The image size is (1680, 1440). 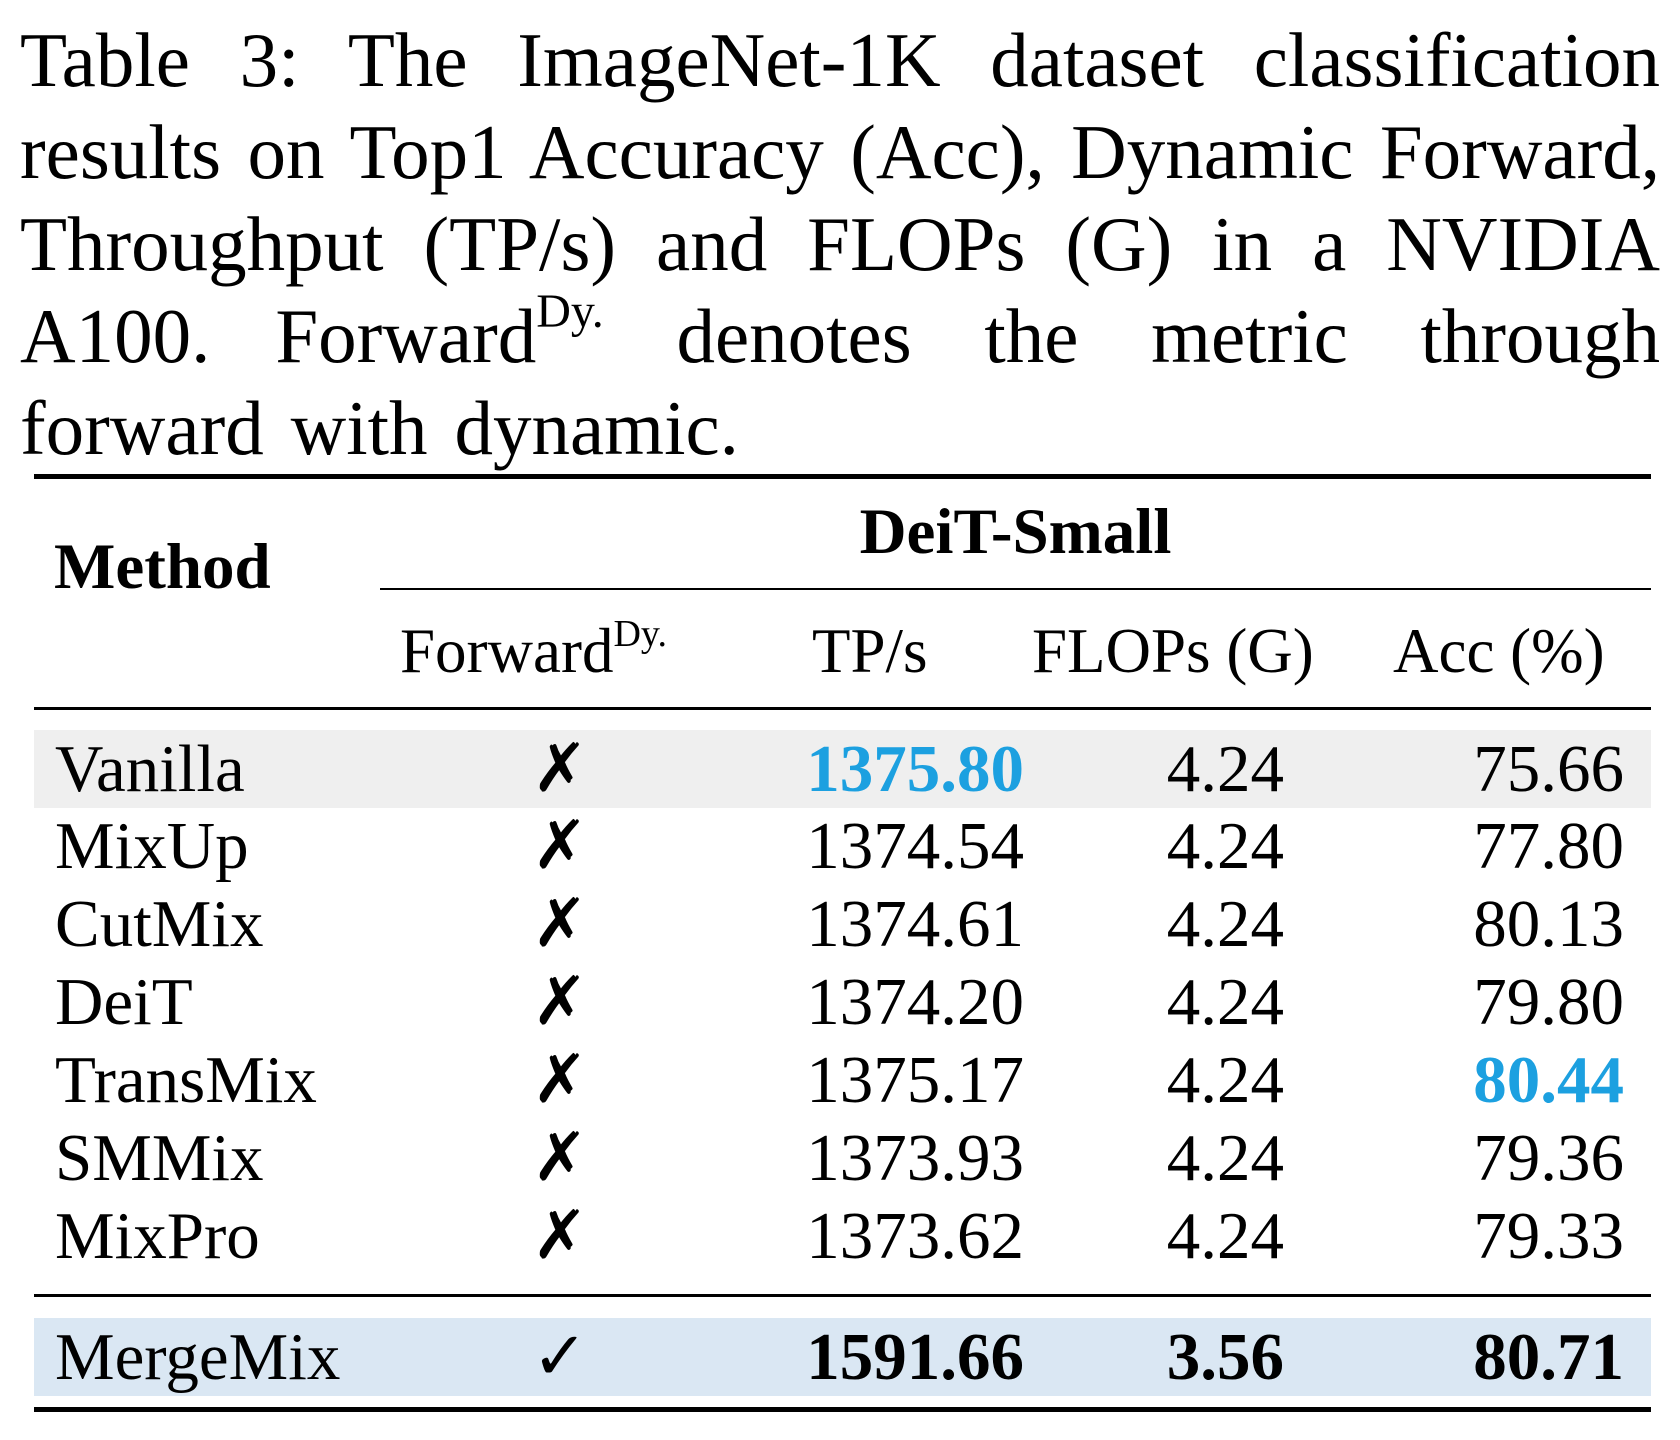 I want to click on cell-method: MixPro, so click(x=157, y=1236).